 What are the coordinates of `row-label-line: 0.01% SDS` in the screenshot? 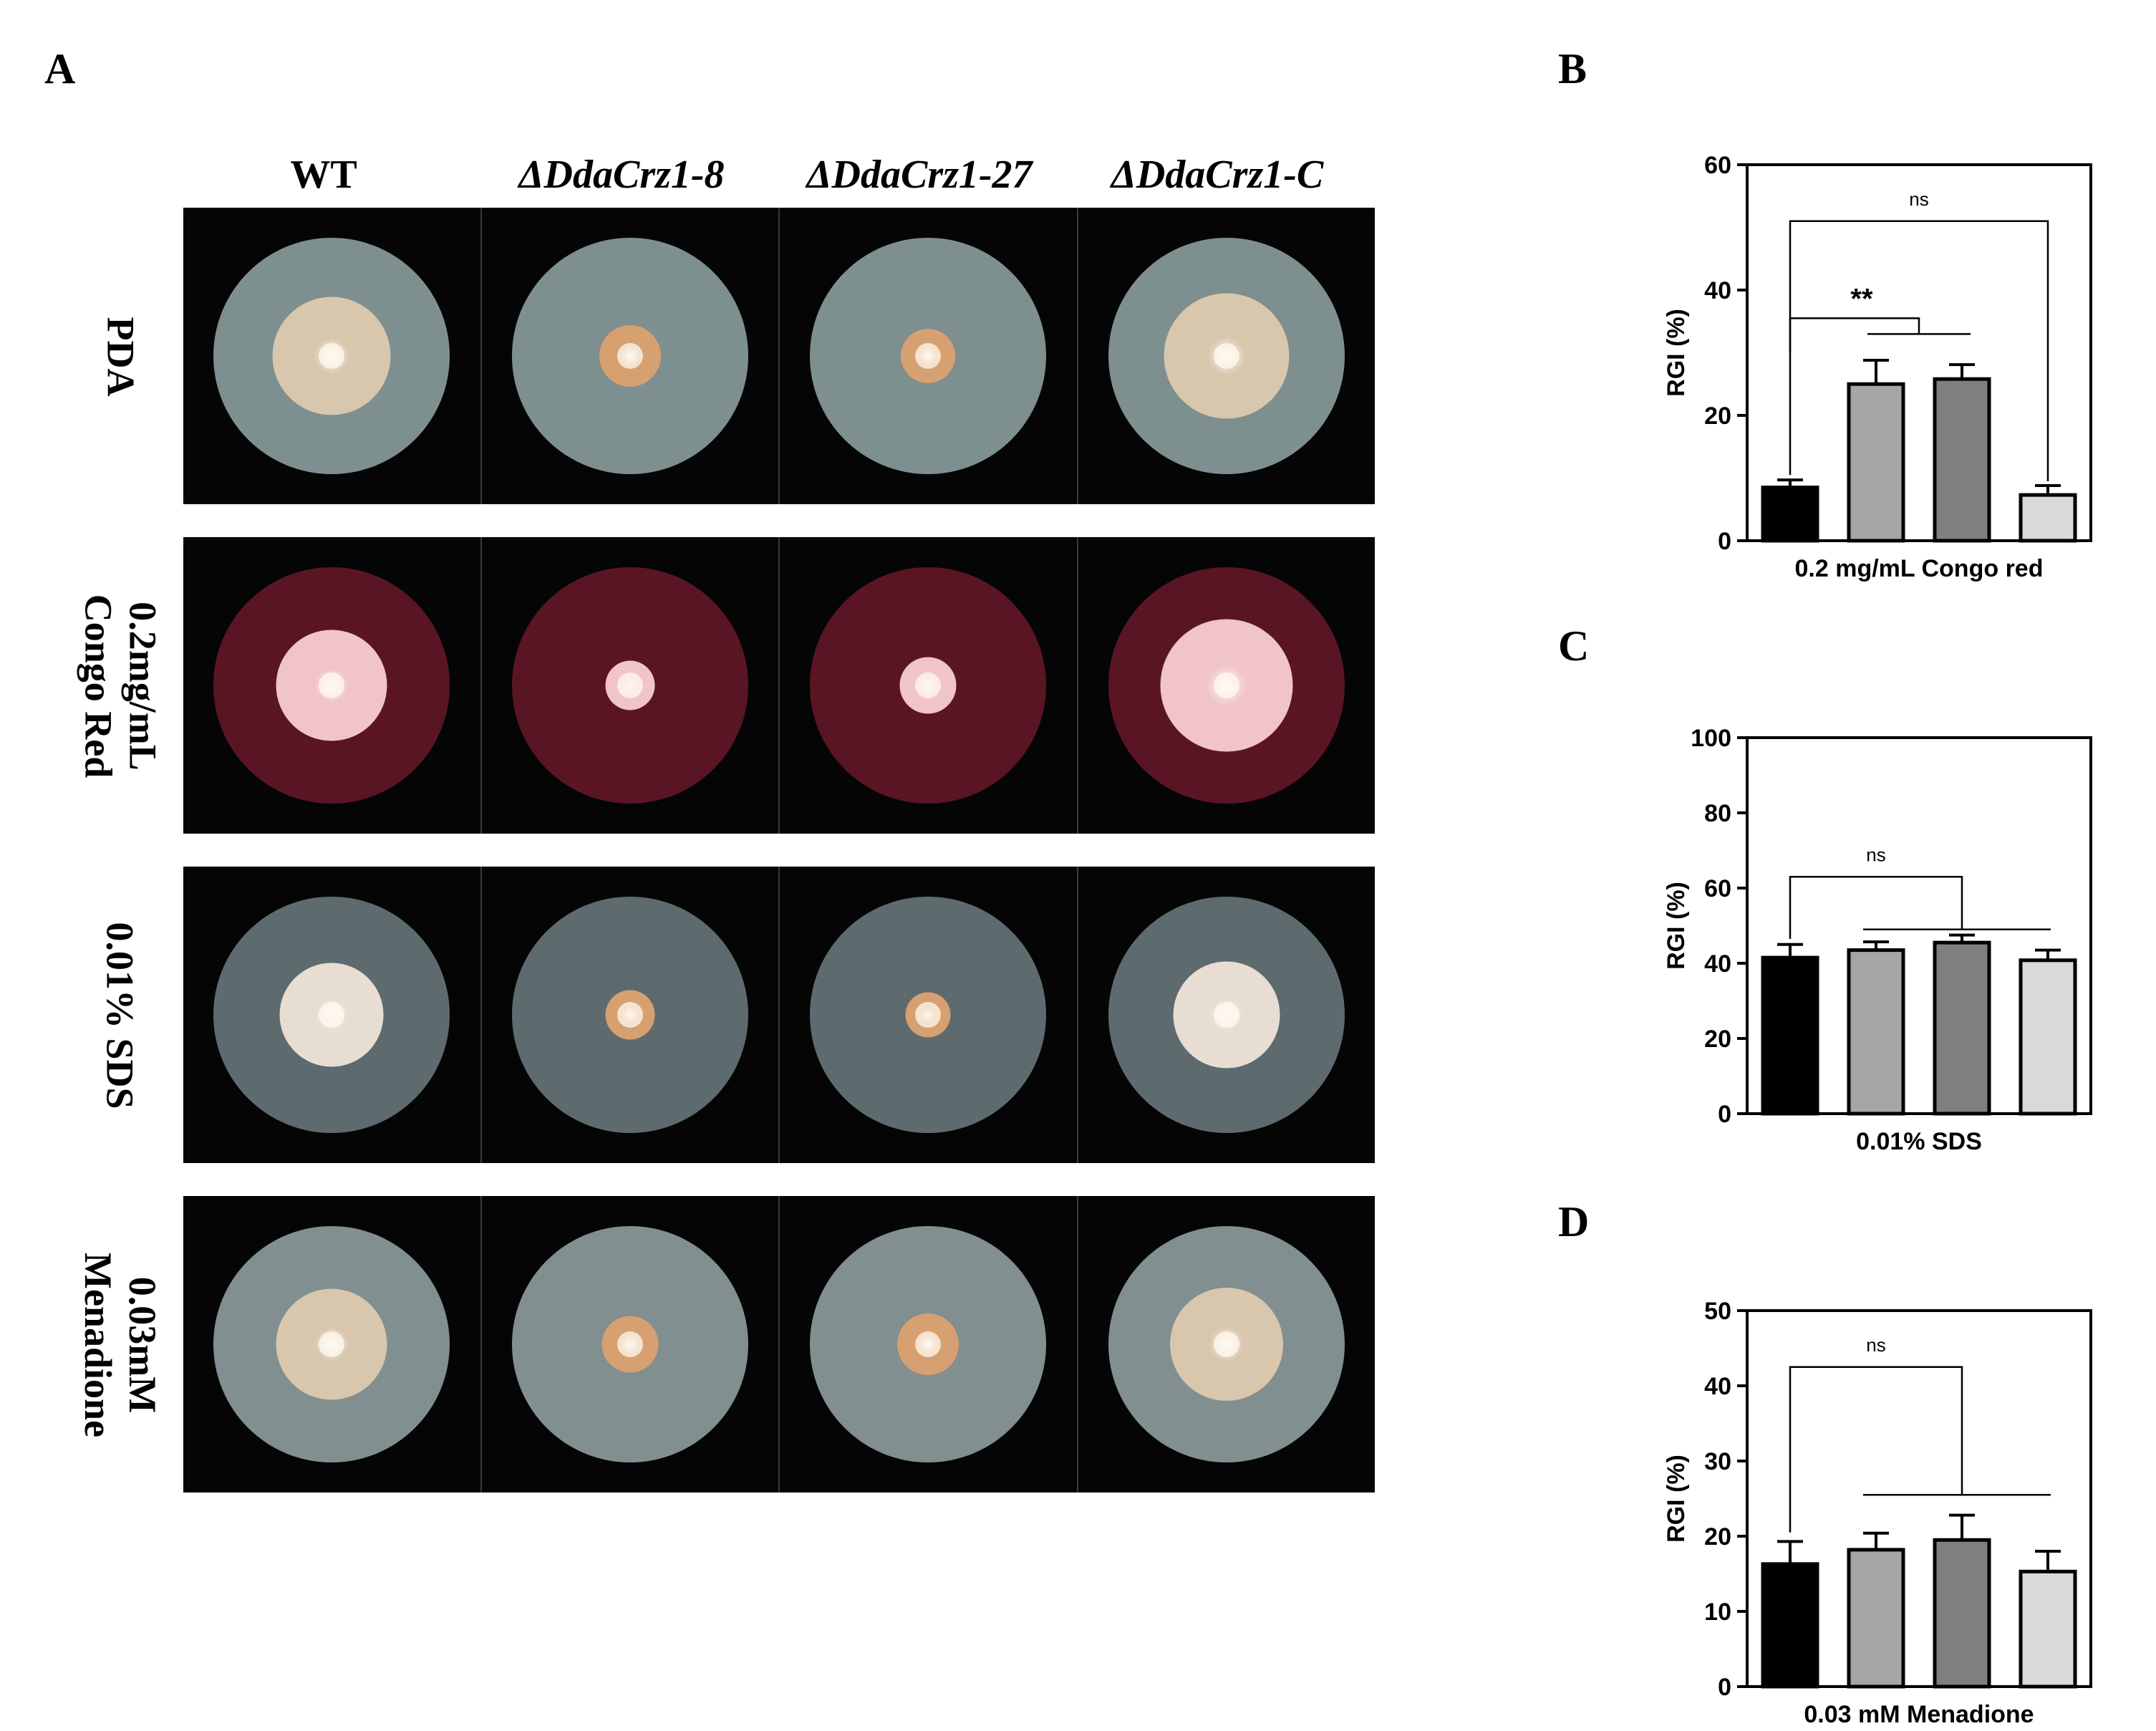 It's located at (120, 1015).